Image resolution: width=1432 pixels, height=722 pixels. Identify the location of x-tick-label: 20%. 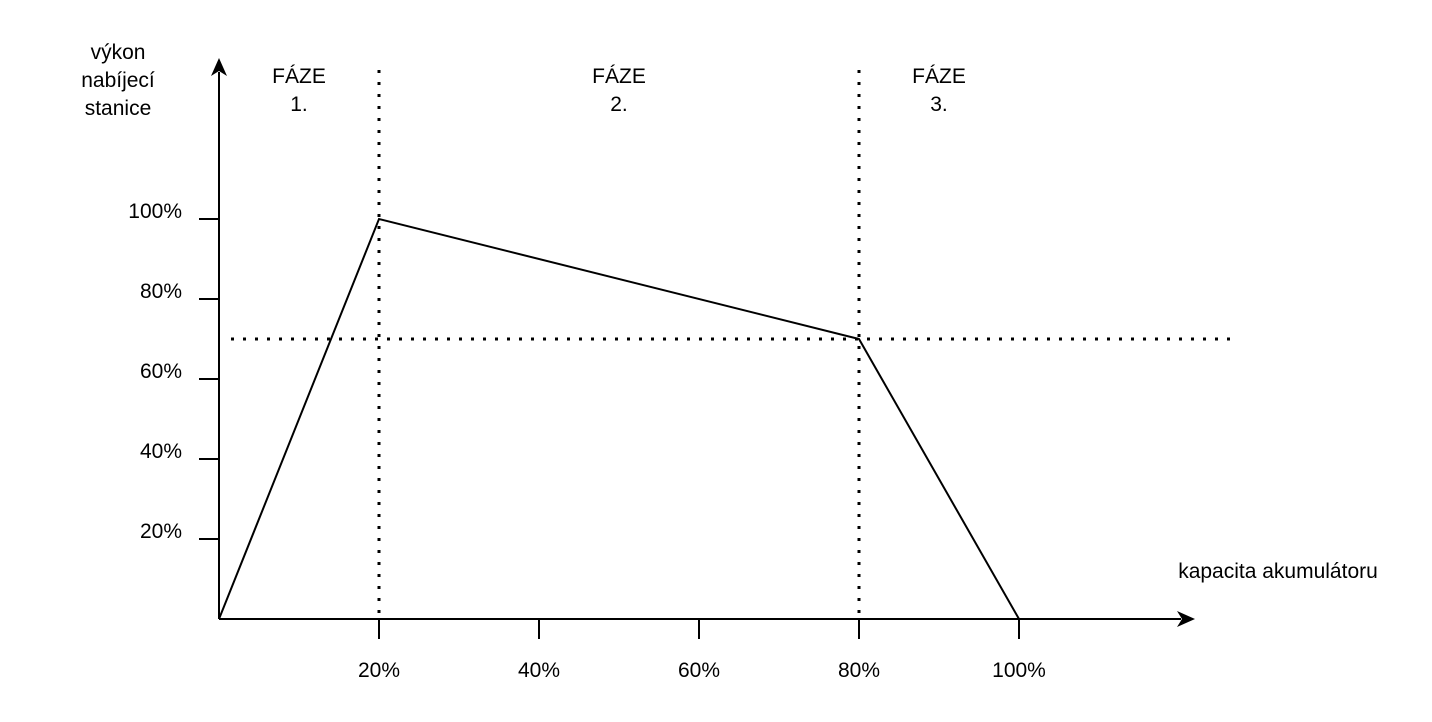
(379, 670).